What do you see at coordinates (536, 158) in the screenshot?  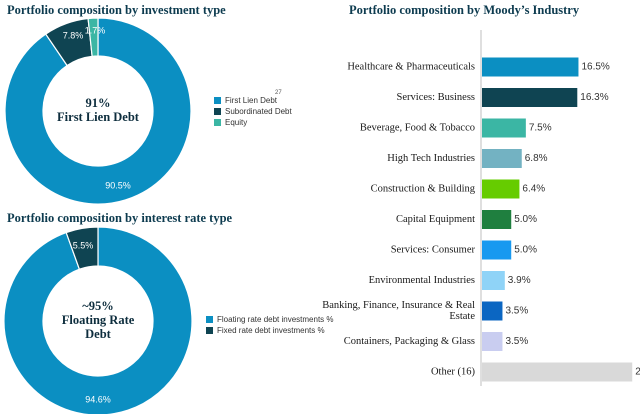 I see `bar-value-label: 6.8%` at bounding box center [536, 158].